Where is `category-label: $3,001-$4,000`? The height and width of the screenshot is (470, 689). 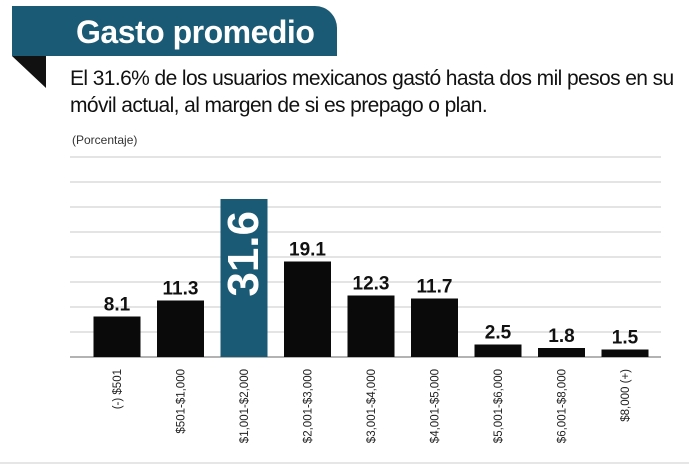 category-label: $3,001-$4,000 is located at coordinates (372, 406).